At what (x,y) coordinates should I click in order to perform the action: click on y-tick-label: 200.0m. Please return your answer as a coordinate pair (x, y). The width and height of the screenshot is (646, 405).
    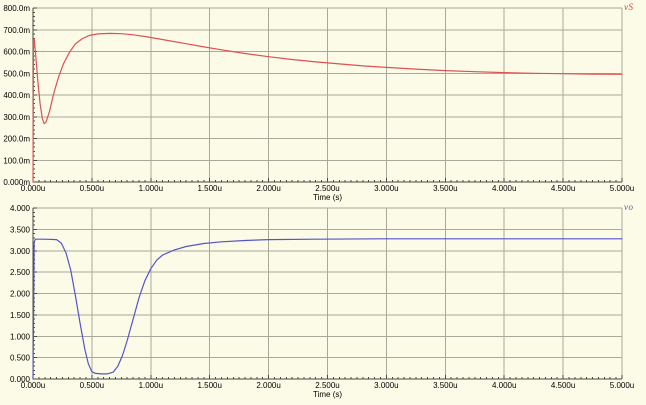
    Looking at the image, I should click on (16, 139).